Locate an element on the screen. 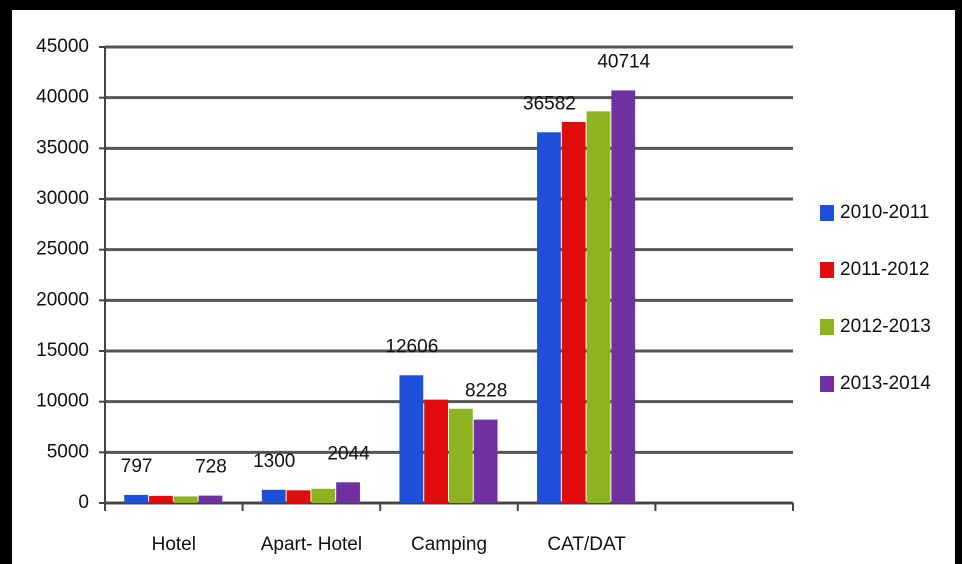  data-label: 8228 is located at coordinates (486, 391).